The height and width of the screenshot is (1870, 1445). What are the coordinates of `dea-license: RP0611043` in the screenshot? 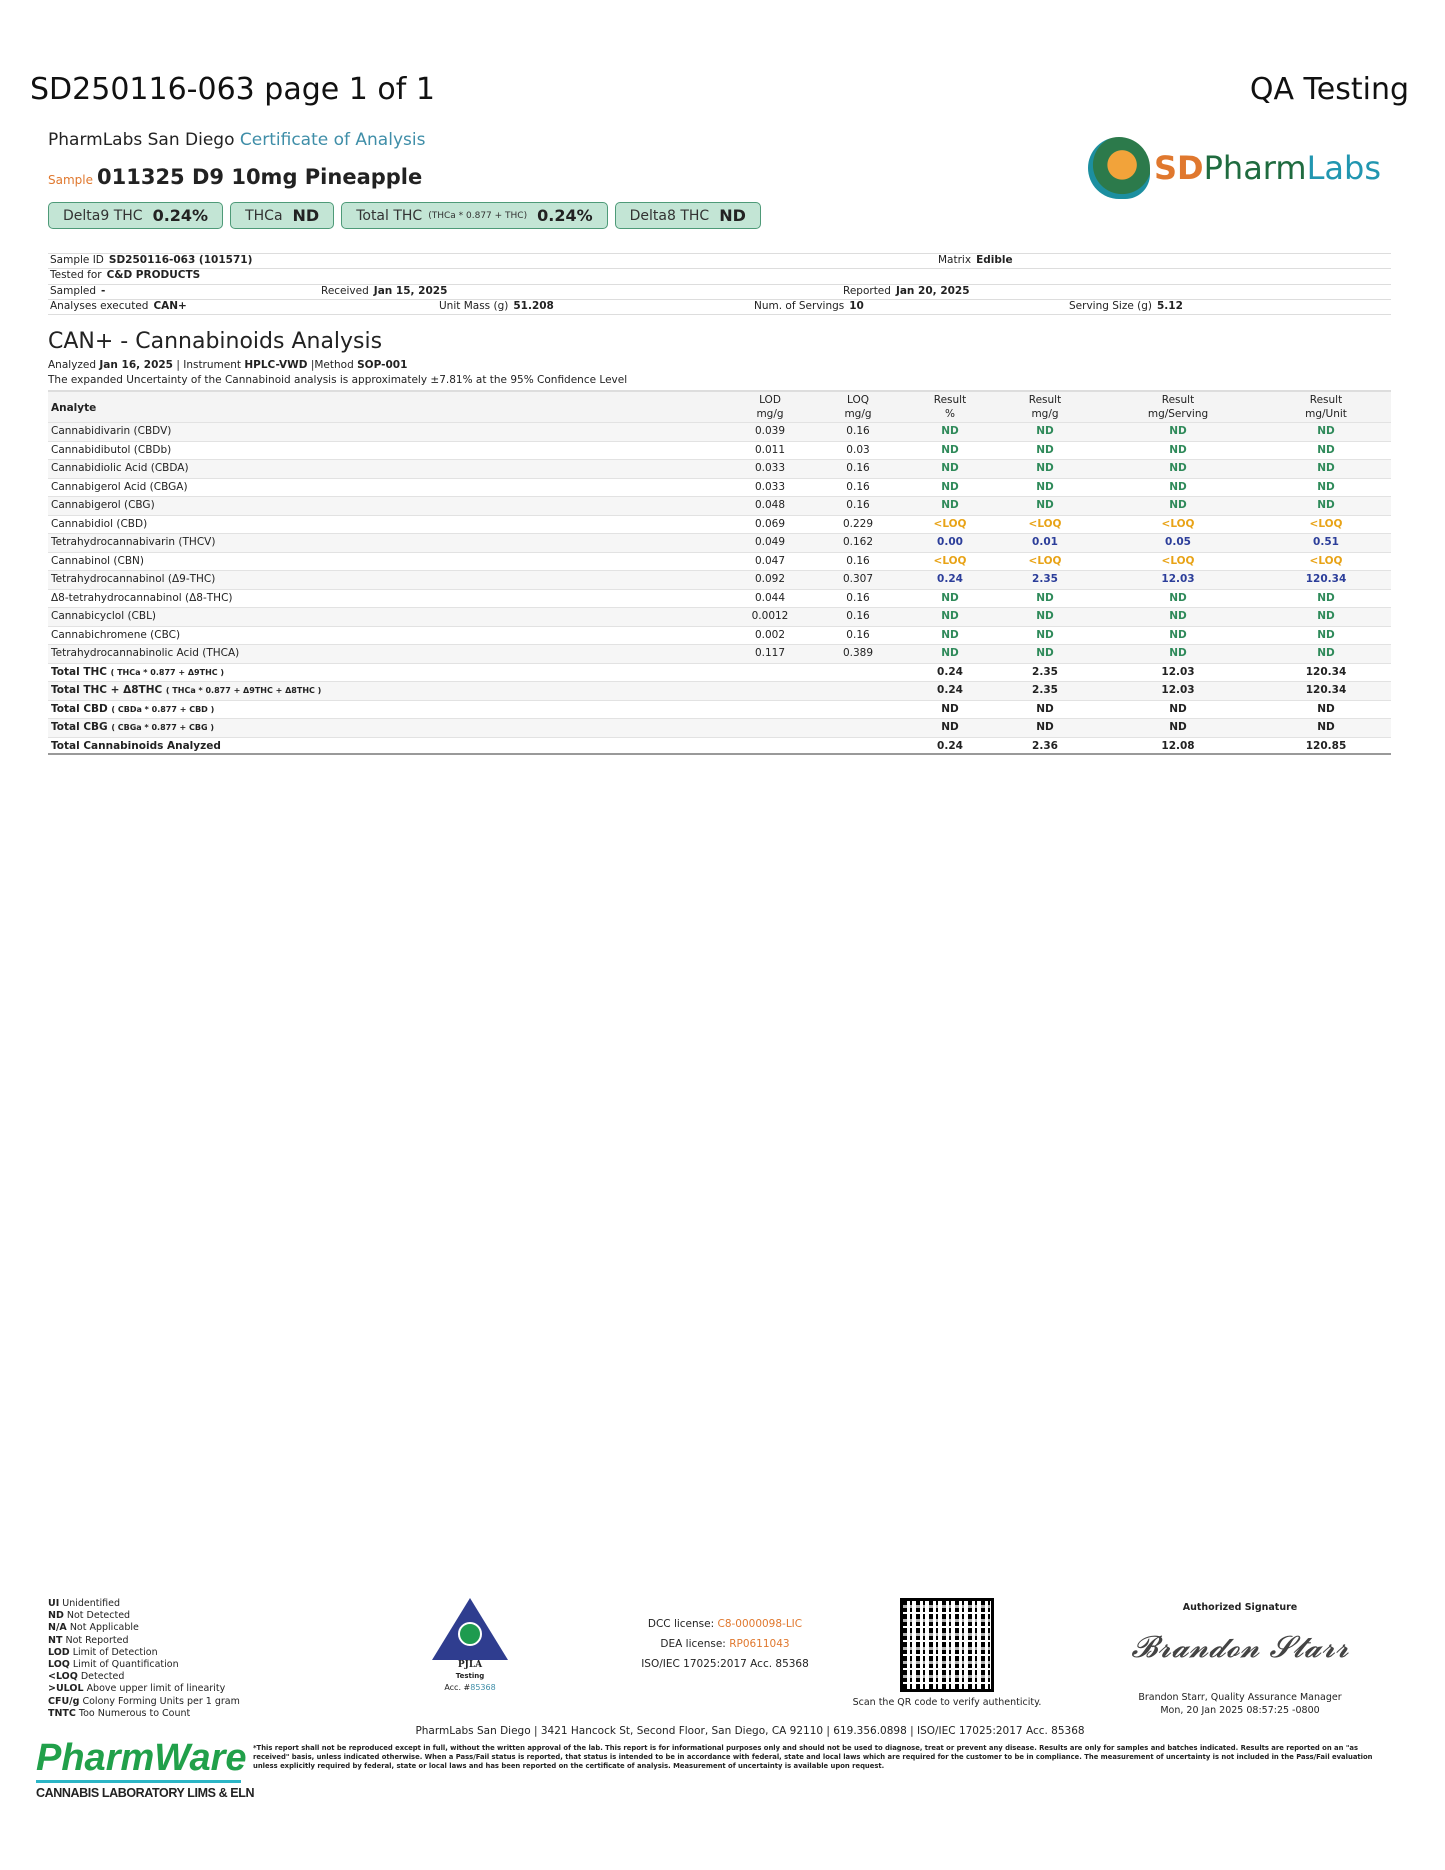 It's located at (759, 1644).